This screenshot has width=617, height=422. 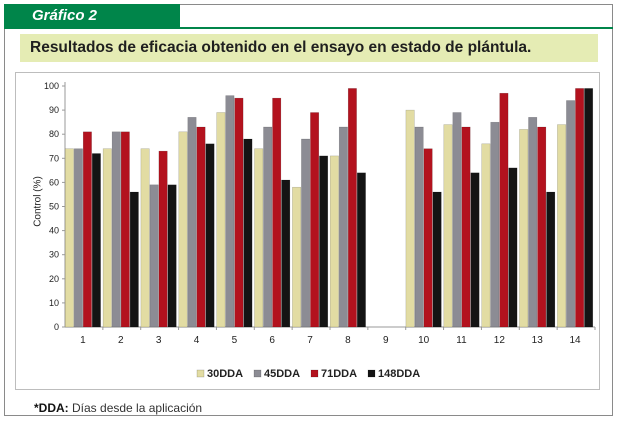 What do you see at coordinates (197, 340) in the screenshot?
I see `x-tick-label: 4` at bounding box center [197, 340].